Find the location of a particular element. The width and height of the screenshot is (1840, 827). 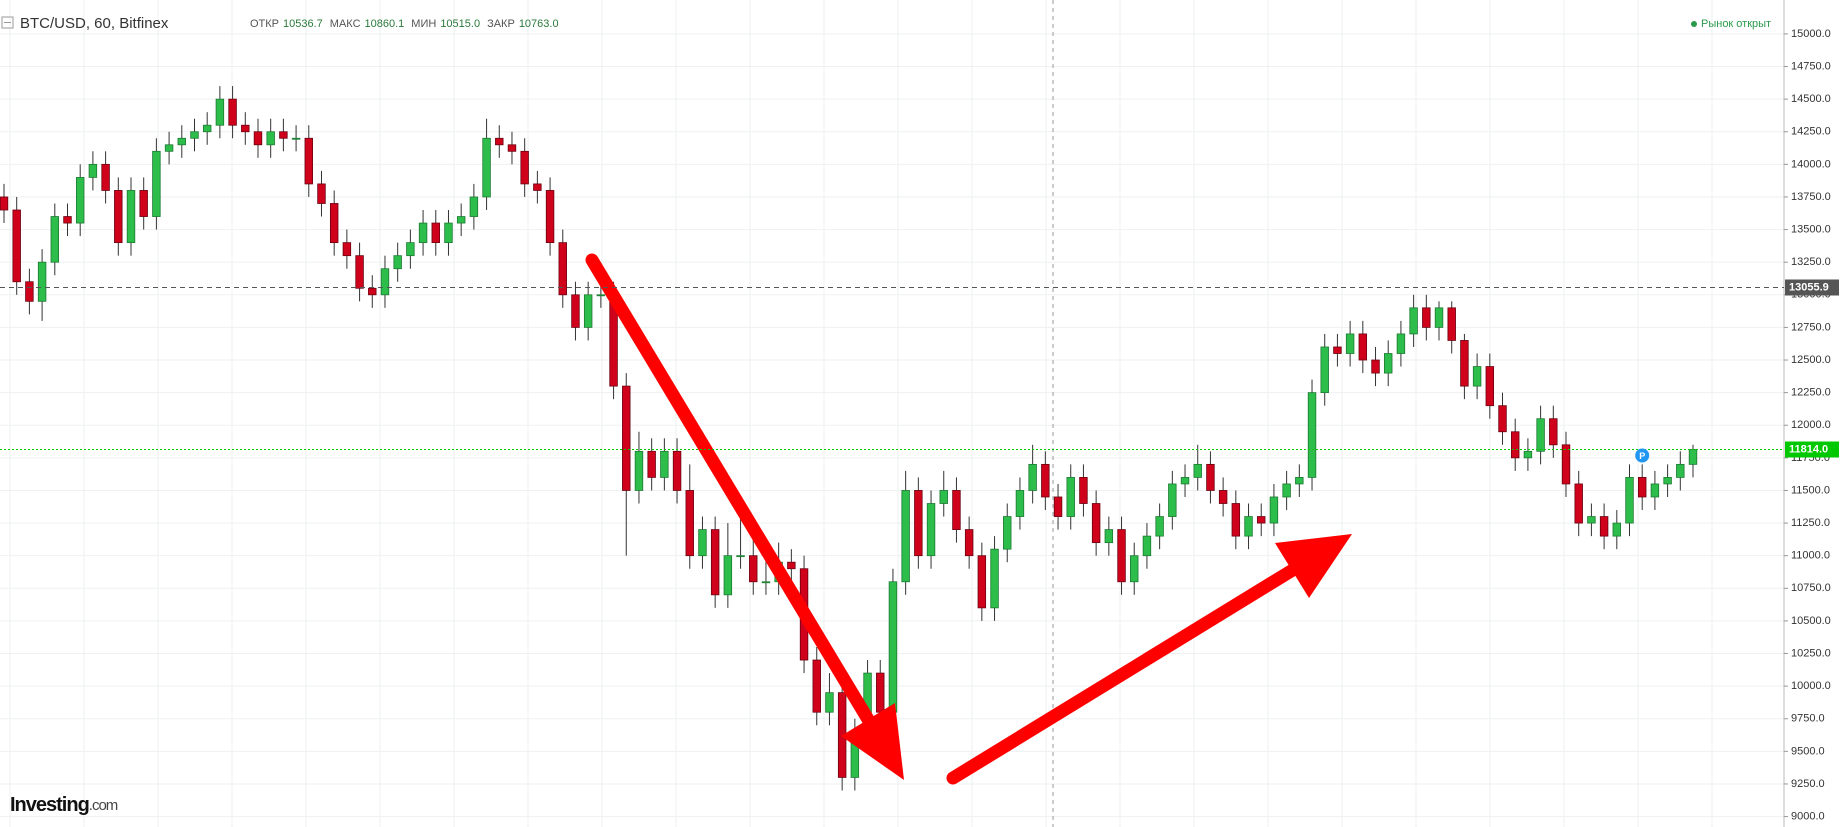

y-tick-label: 10000.0 is located at coordinates (1811, 686).